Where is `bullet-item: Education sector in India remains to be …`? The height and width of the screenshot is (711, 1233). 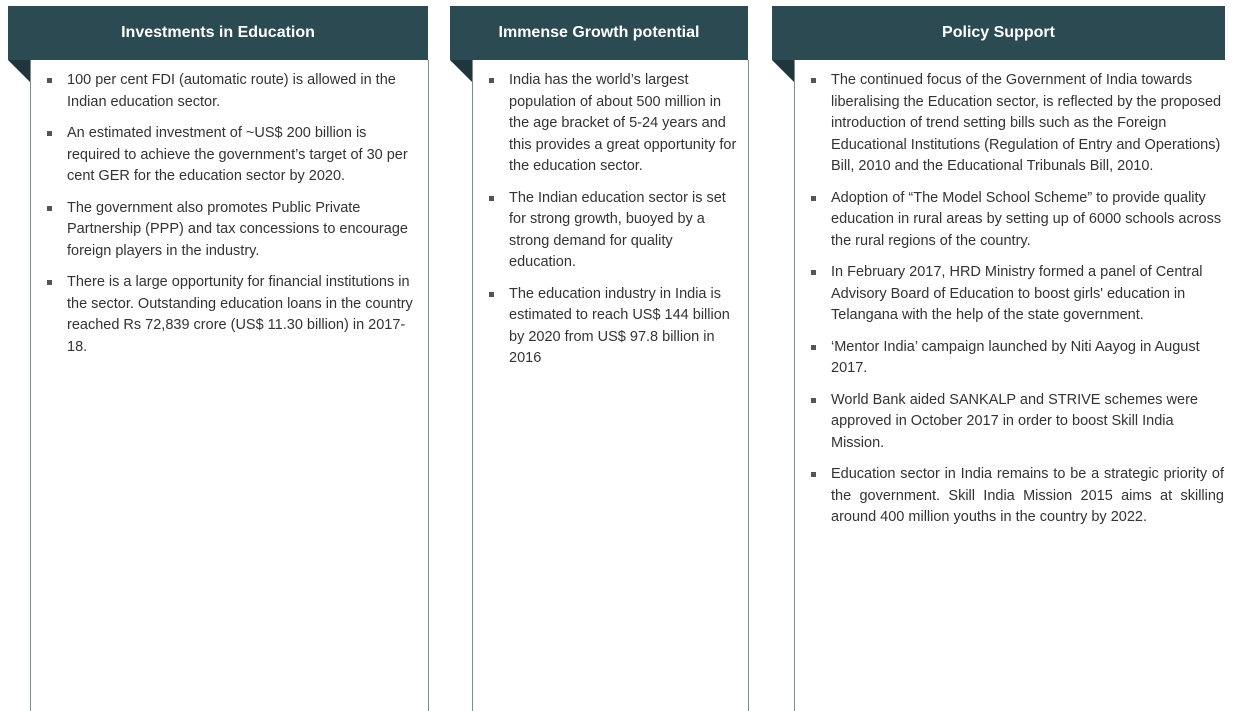 bullet-item: Education sector in India remains to be … is located at coordinates (1017, 496).